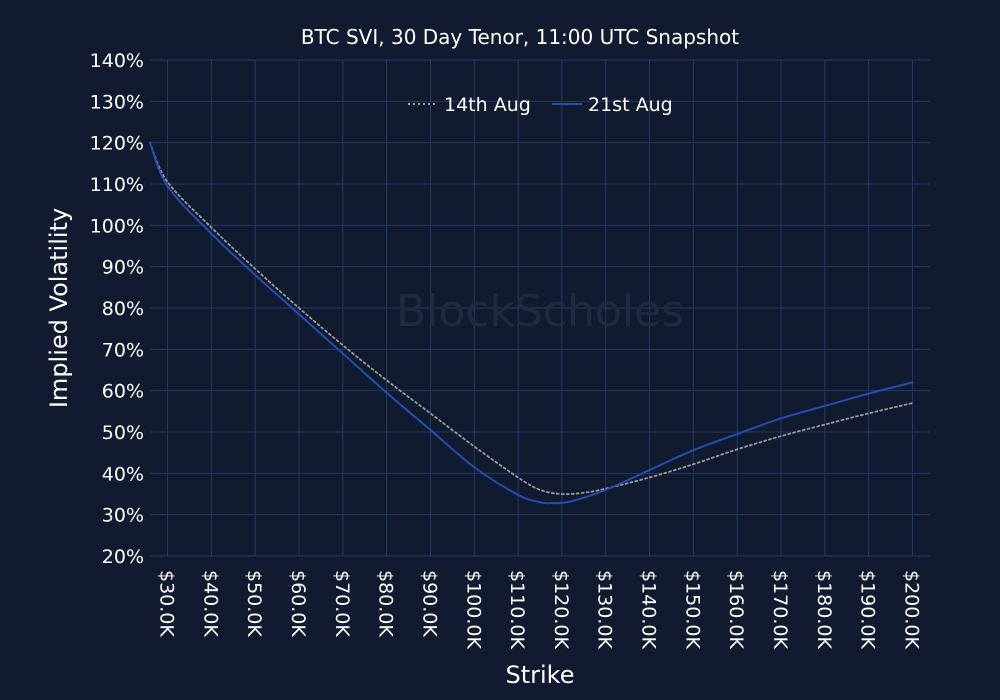  I want to click on y-tick-label: 140%, so click(117, 61).